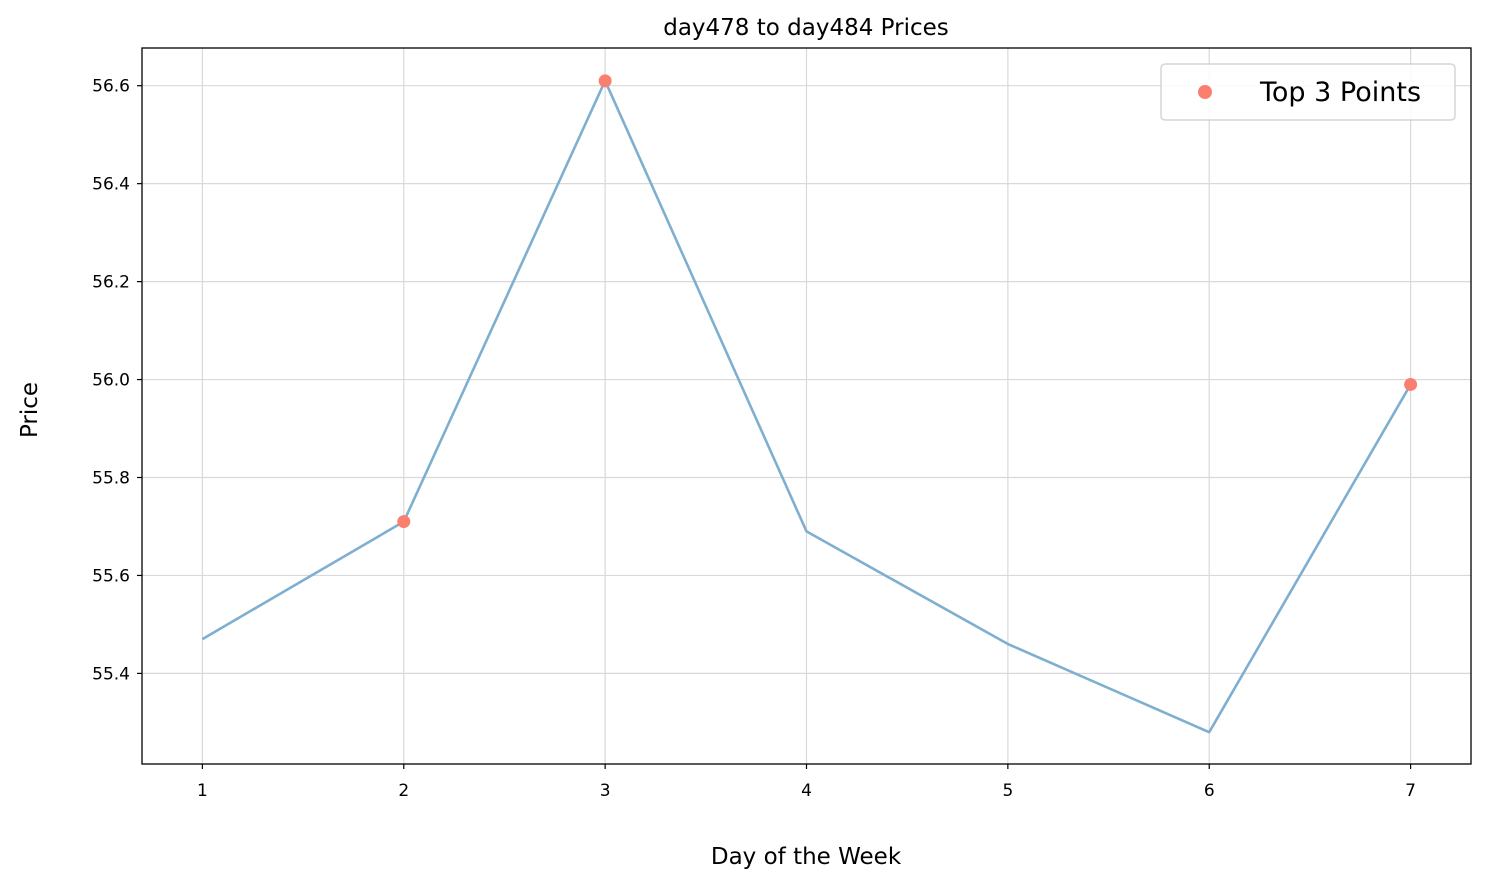 The width and height of the screenshot is (1486, 887). Describe the element at coordinates (111, 185) in the screenshot. I see `y-tick-label: 56.4` at that location.